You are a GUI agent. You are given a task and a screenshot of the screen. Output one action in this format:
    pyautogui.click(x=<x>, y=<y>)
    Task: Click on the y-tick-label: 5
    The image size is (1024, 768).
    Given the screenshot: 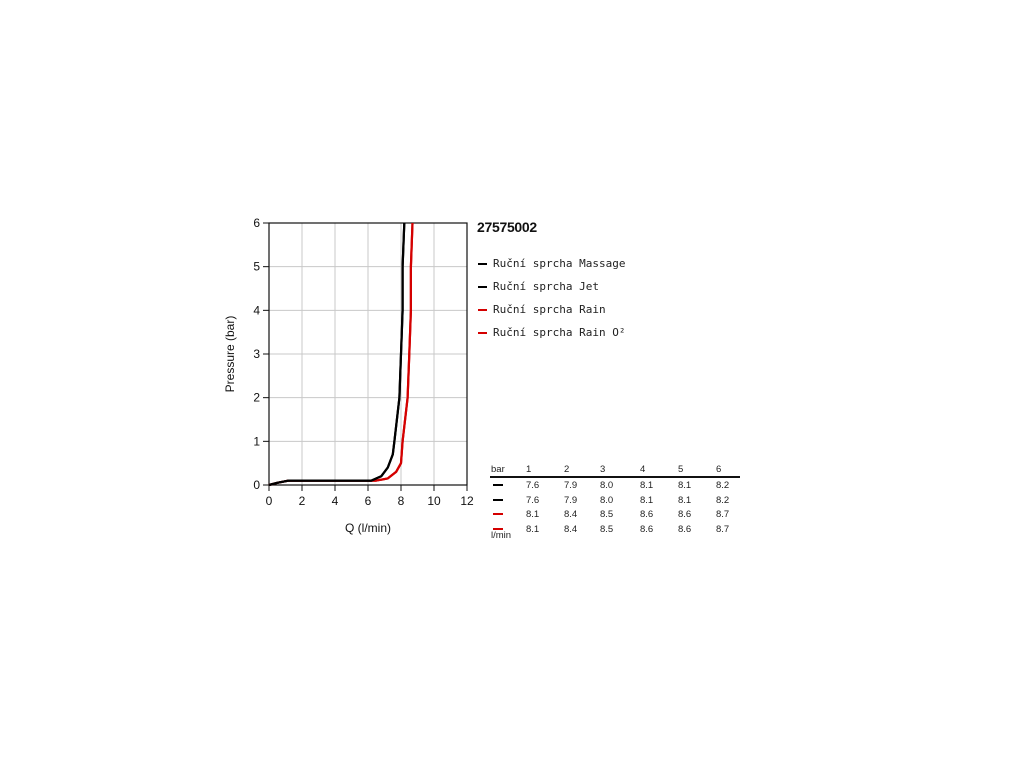 What is the action you would take?
    pyautogui.click(x=256, y=267)
    